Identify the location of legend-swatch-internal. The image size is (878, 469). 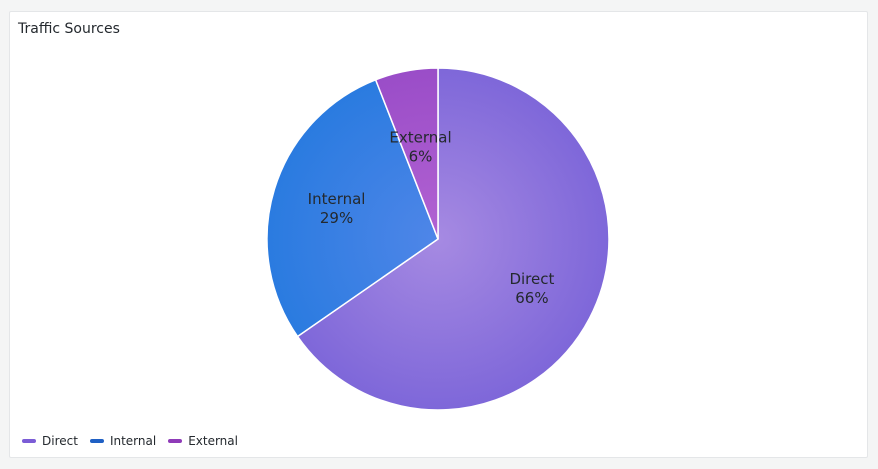
(97, 441).